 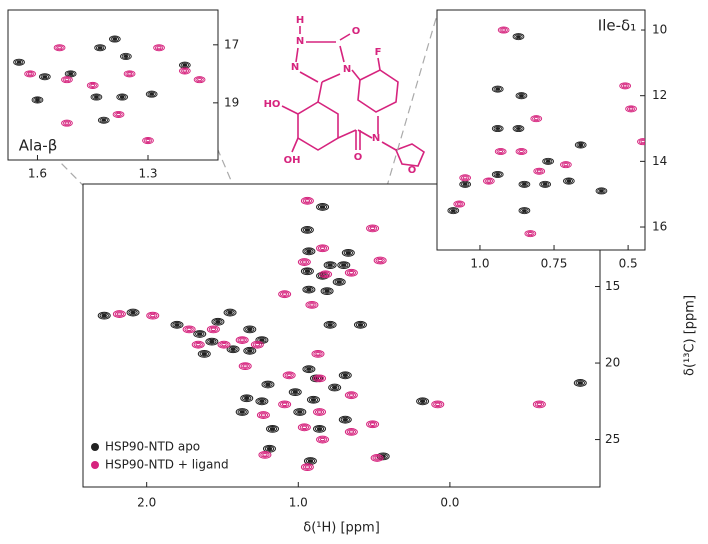 I want to click on y-tick-label: 19, so click(x=231, y=102).